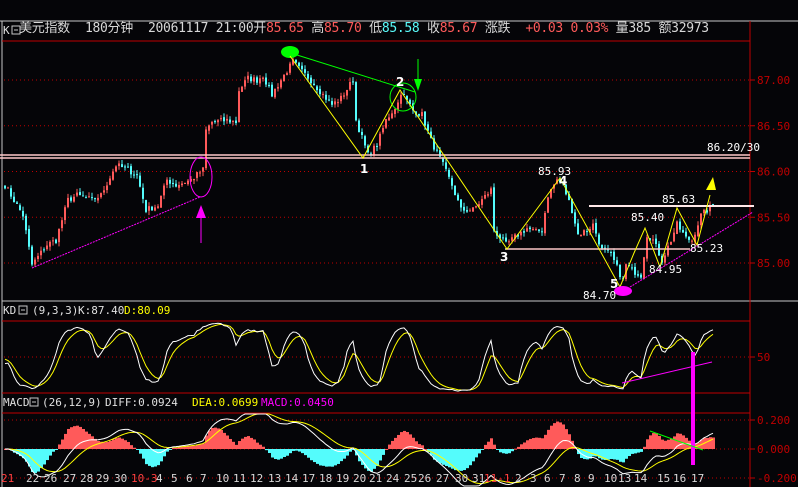  I want to click on change-label: 涨跌, so click(497, 28).